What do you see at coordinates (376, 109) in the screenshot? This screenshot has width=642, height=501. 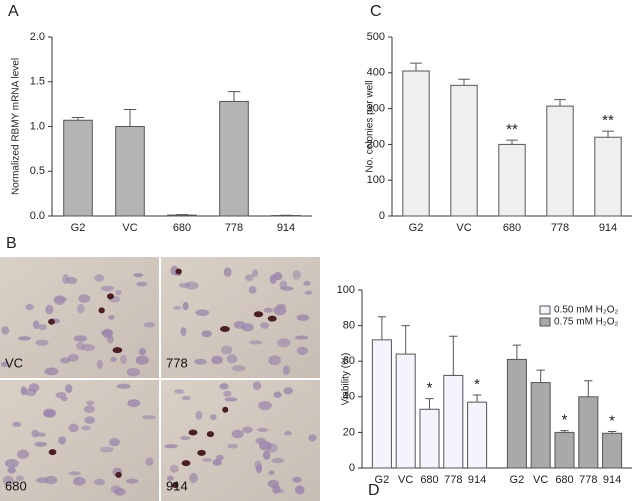 I see `y-tick-label: 300` at bounding box center [376, 109].